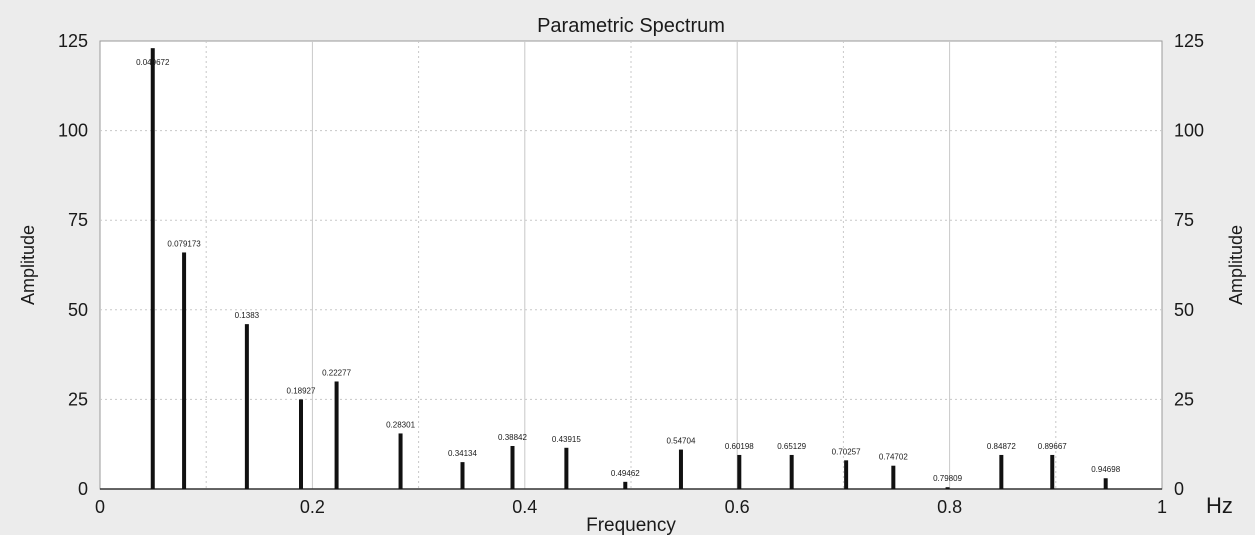  Describe the element at coordinates (1219, 505) in the screenshot. I see `unit-label: Hz` at that location.